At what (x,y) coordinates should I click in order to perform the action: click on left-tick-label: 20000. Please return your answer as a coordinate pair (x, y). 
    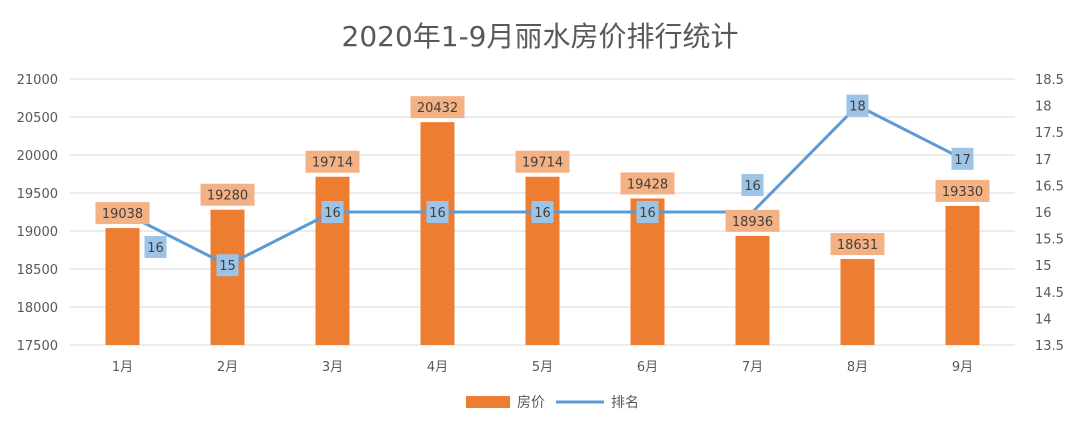
    Looking at the image, I should click on (37, 156).